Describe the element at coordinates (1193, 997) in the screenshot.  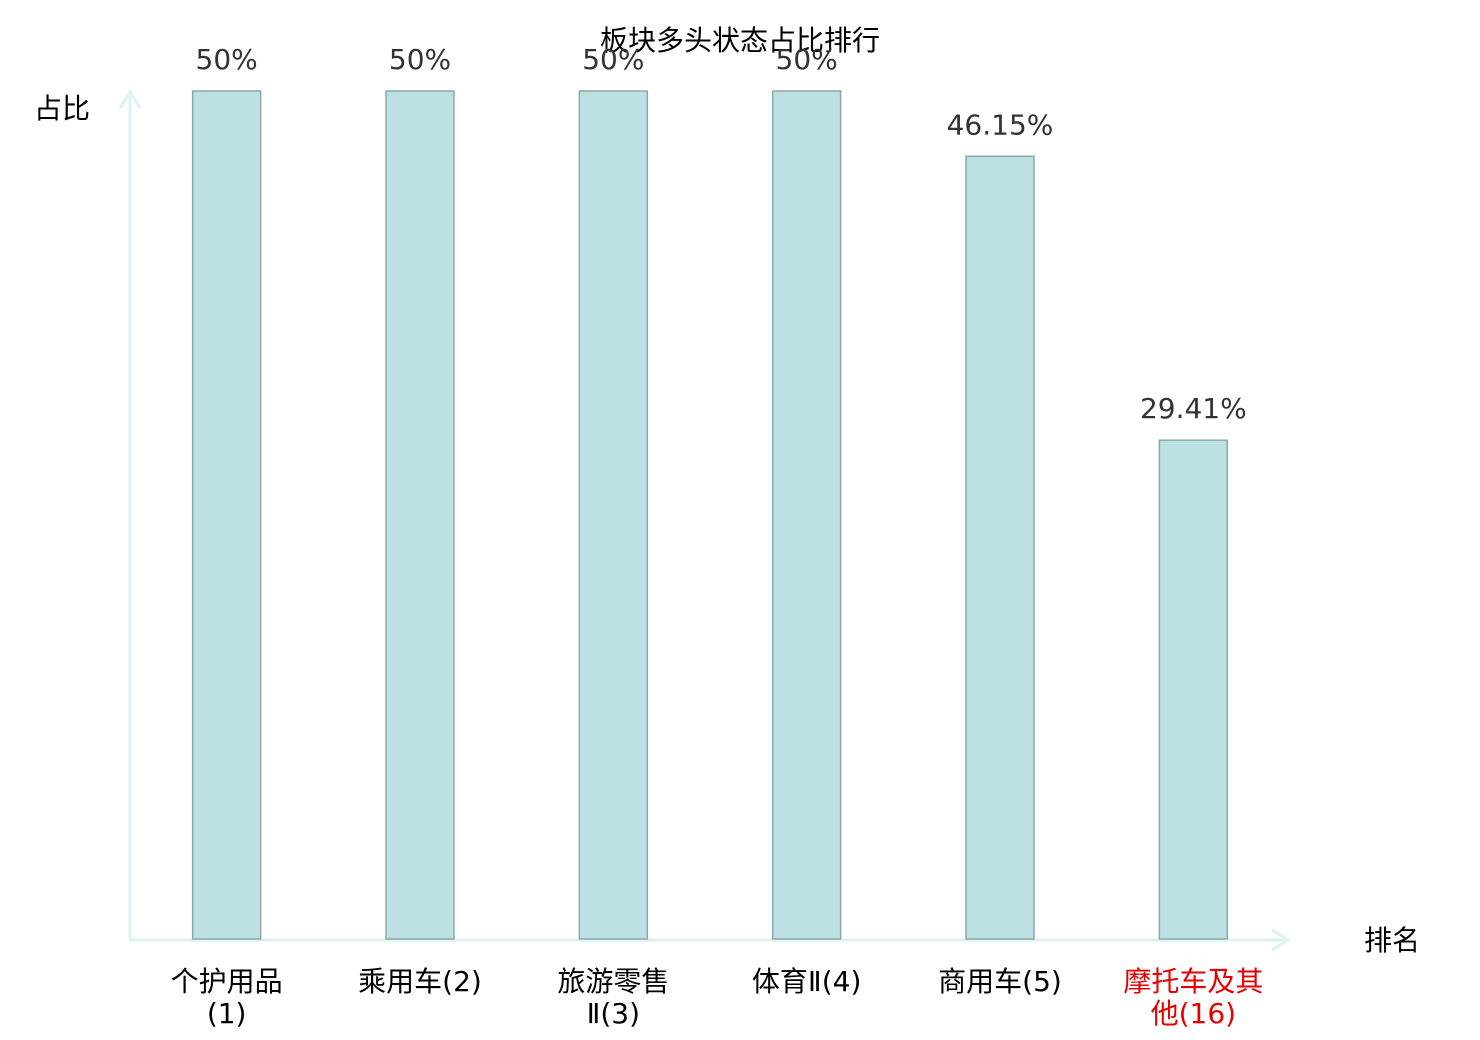
I see `x-tick-label: 摩托车及其他(16)` at that location.